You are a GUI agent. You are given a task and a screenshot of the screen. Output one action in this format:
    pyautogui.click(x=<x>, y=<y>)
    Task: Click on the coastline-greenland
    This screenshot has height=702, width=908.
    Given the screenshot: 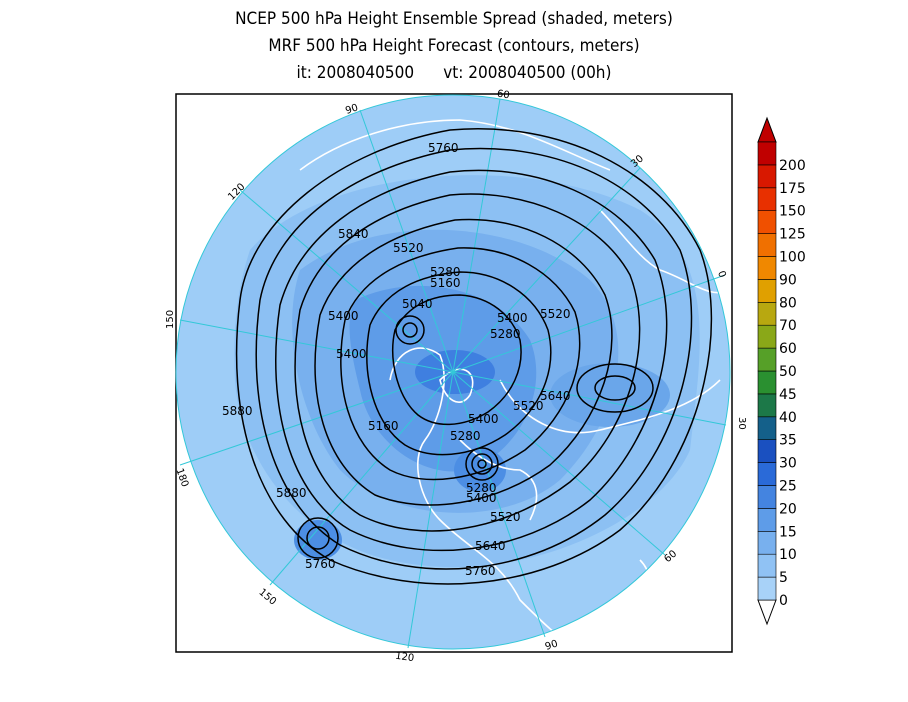 What is the action you would take?
    pyautogui.click(x=456, y=385)
    